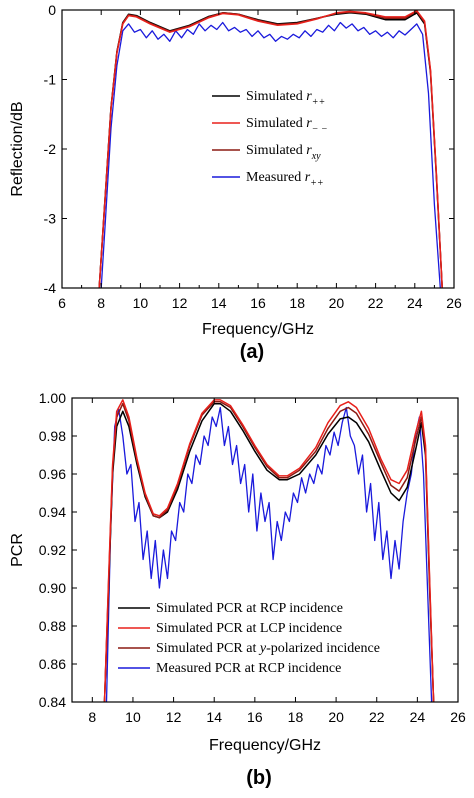 The width and height of the screenshot is (474, 798). What do you see at coordinates (259, 778) in the screenshot?
I see `panel-label: (b)` at bounding box center [259, 778].